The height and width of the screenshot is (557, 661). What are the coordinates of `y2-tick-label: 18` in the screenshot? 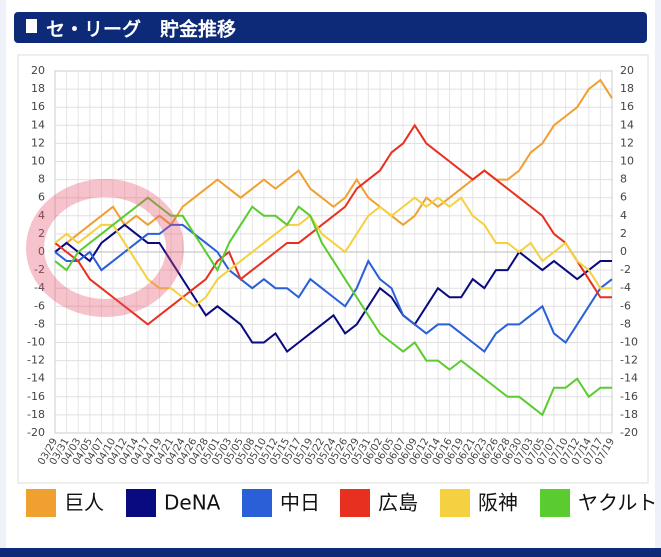 It's located at (627, 88).